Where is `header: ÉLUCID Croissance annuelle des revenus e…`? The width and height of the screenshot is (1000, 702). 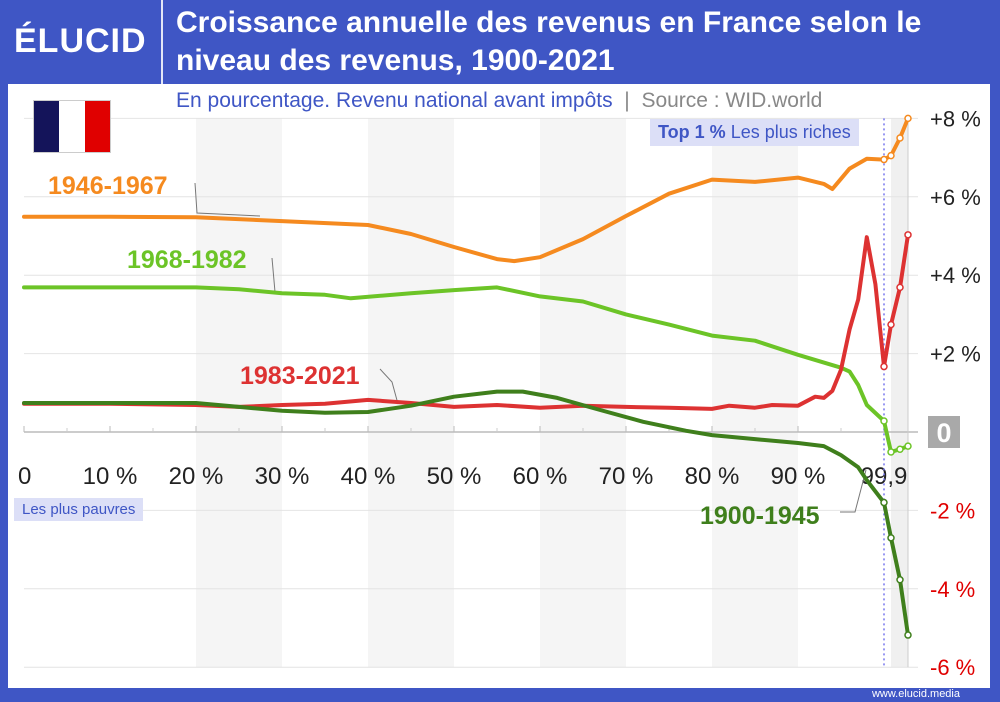 header: ÉLUCID Croissance annuelle des revenus e… is located at coordinates (500, 42).